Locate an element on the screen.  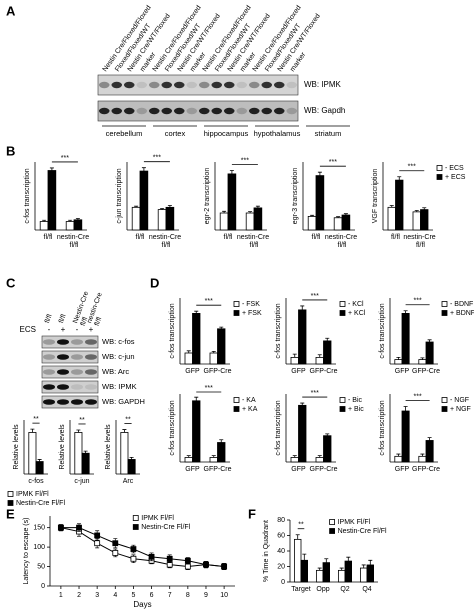
x-axis-label: Days is located at coordinates (142, 604).